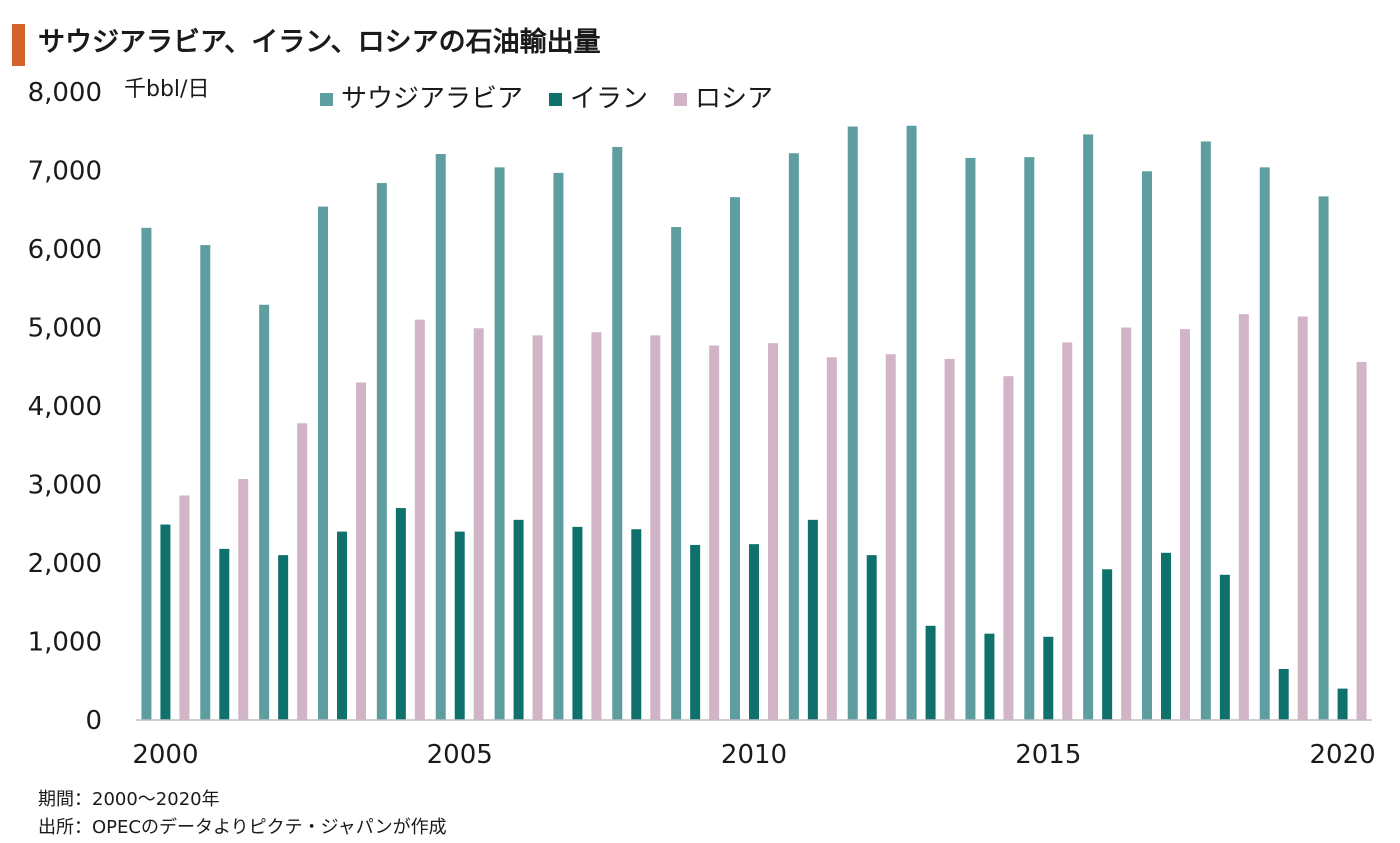  What do you see at coordinates (65, 93) in the screenshot?
I see `y-tick-label: 8,000` at bounding box center [65, 93].